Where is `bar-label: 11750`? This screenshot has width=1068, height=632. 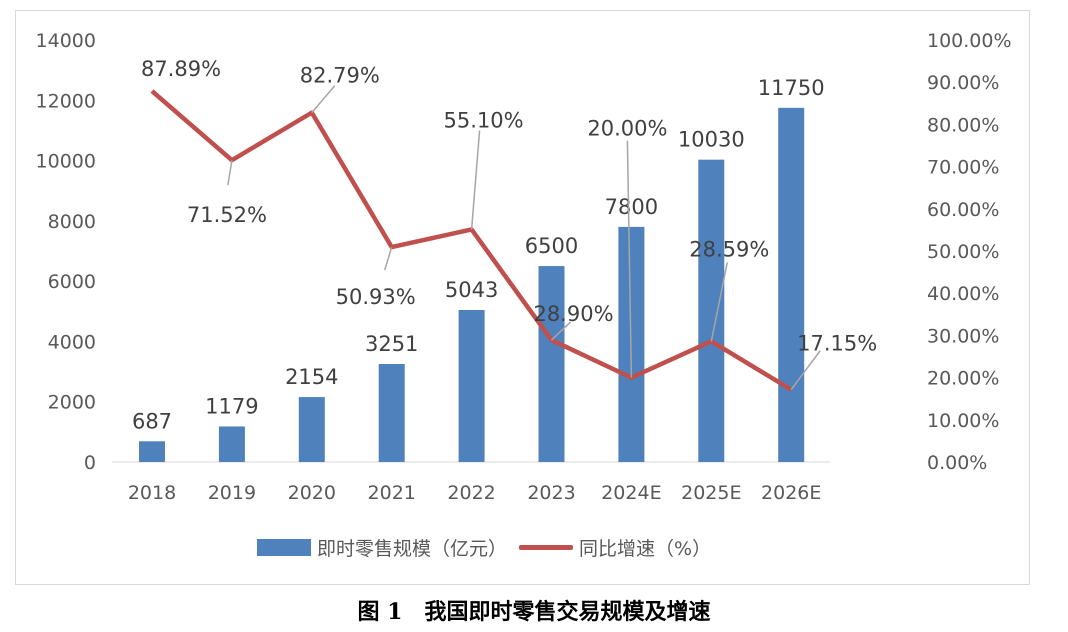
bar-label: 11750 is located at coordinates (791, 88).